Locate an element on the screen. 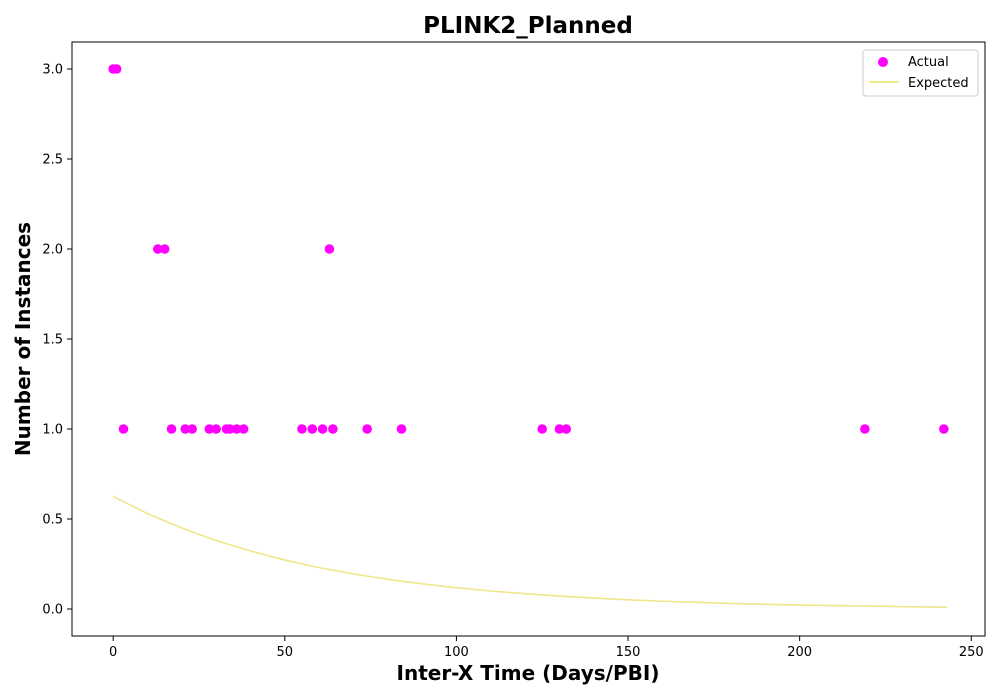 Image resolution: width=1000 pixels, height=700 pixels. y-tick-label: 0.0 is located at coordinates (52, 610).